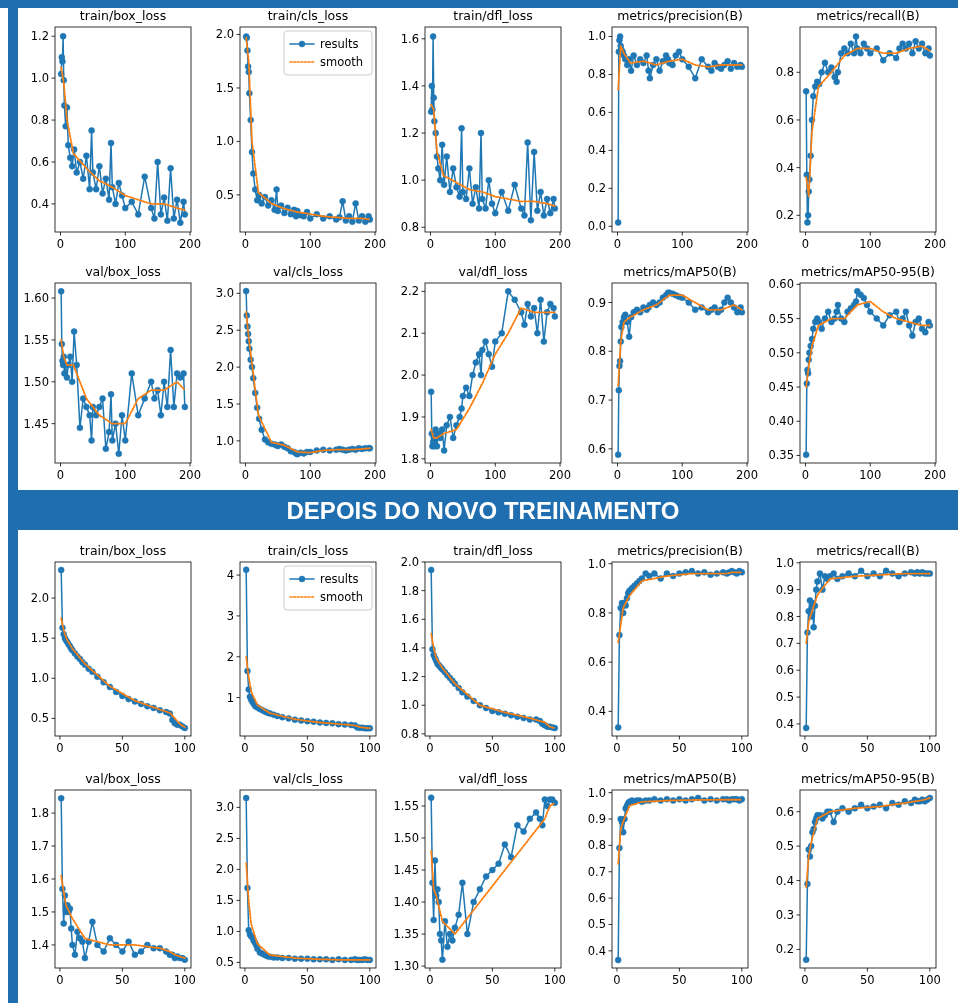 The height and width of the screenshot is (1003, 958). Describe the element at coordinates (39, 911) in the screenshot. I see `y-tick-label: 1.5` at that location.